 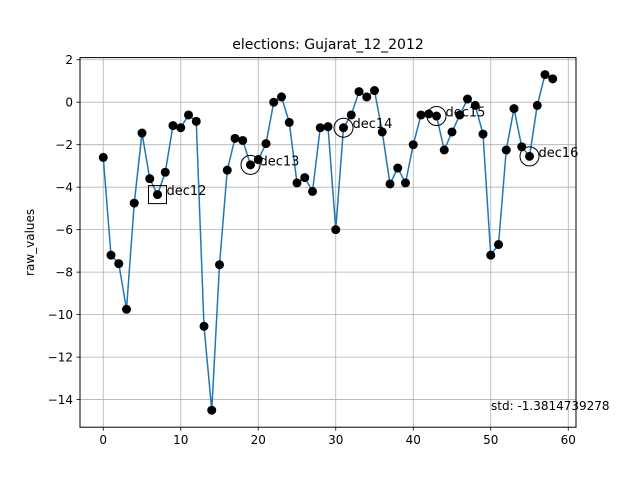 What do you see at coordinates (568, 440) in the screenshot?
I see `x-tick-label: 60` at bounding box center [568, 440].